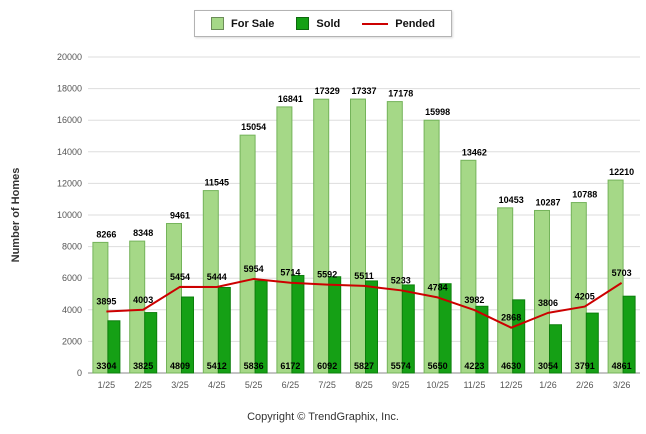 Image resolution: width=646 pixels, height=434 pixels. Describe the element at coordinates (474, 300) in the screenshot. I see `pended-value-label: 3982` at that location.